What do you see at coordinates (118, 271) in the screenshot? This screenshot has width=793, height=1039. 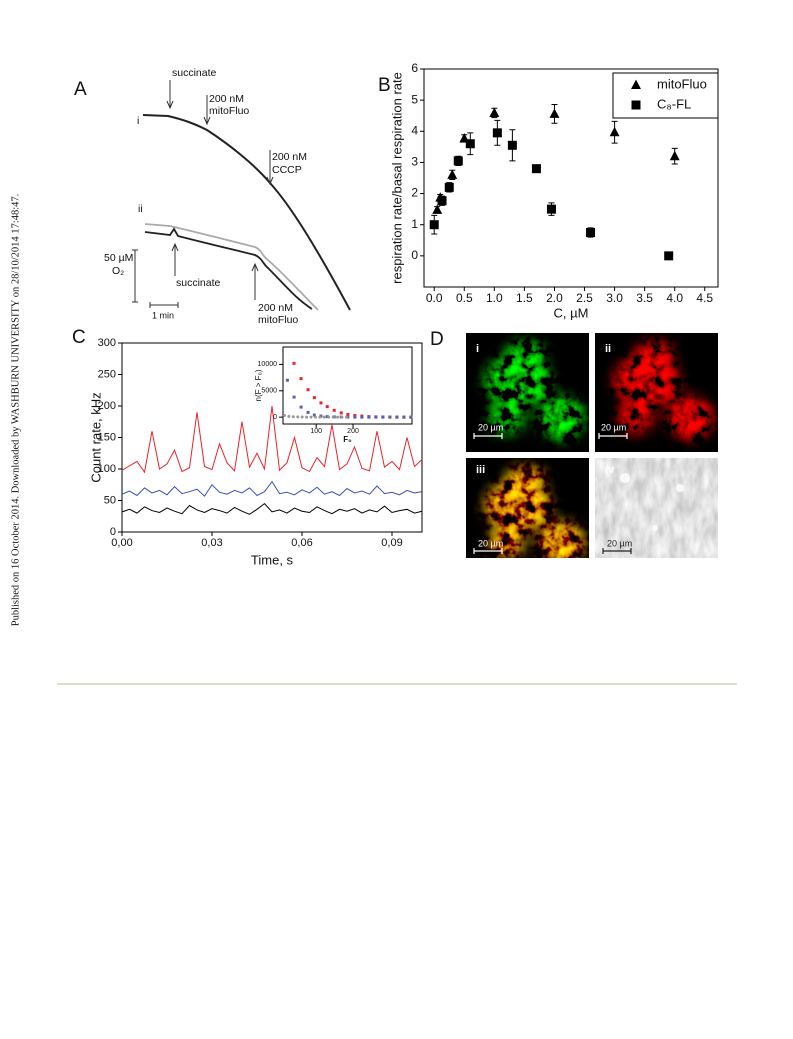 I see `scale-label: O₂` at bounding box center [118, 271].